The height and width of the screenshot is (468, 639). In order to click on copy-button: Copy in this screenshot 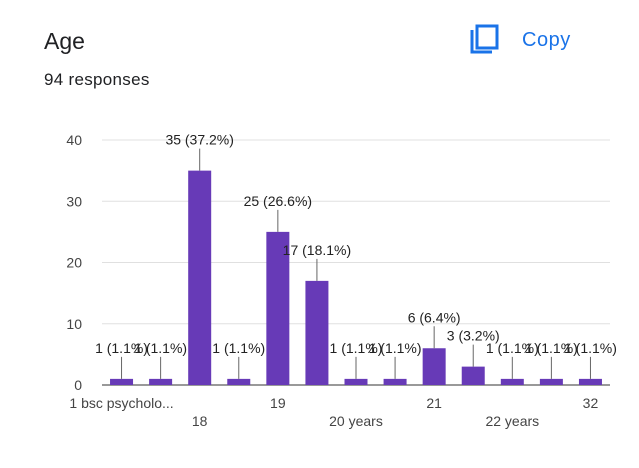, I will do `click(519, 40)`.